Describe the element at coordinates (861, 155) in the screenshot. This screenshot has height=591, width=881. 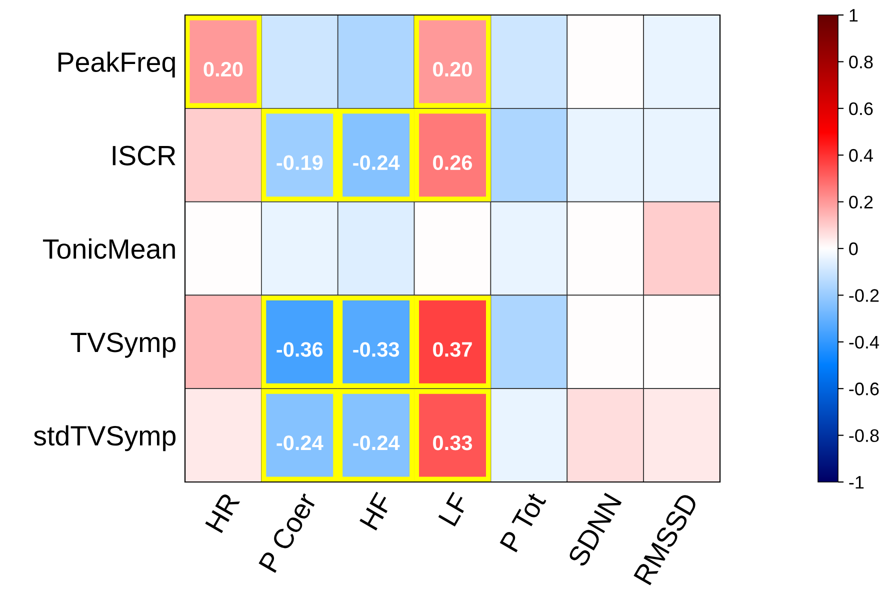
I see `color-bar-label: 0.4` at that location.